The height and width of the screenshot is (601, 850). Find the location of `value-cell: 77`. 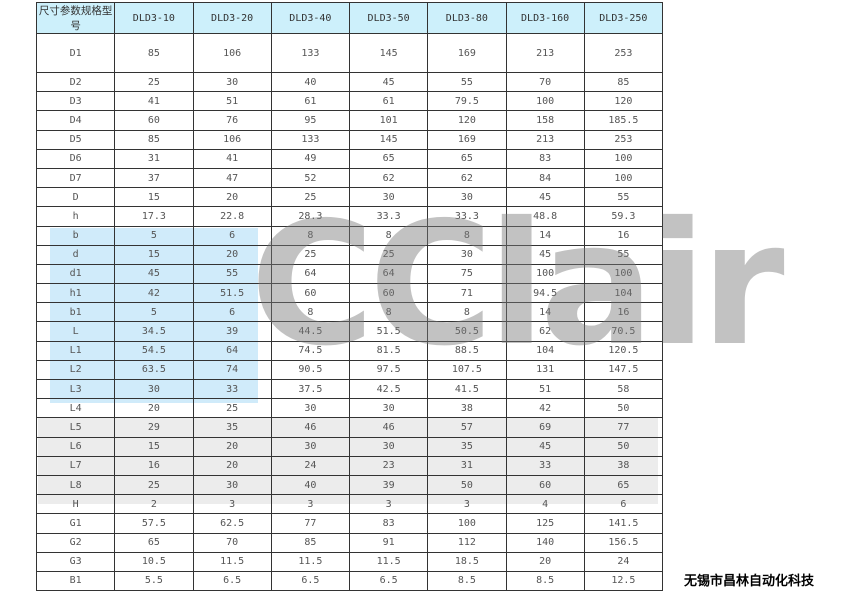

value-cell: 77 is located at coordinates (623, 427).